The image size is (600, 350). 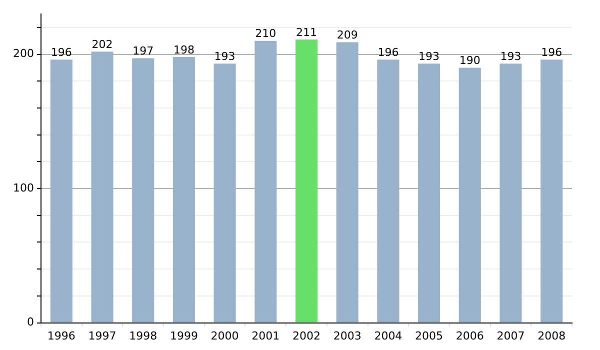 What do you see at coordinates (470, 335) in the screenshot?
I see `x-tick-label: 2006` at bounding box center [470, 335].